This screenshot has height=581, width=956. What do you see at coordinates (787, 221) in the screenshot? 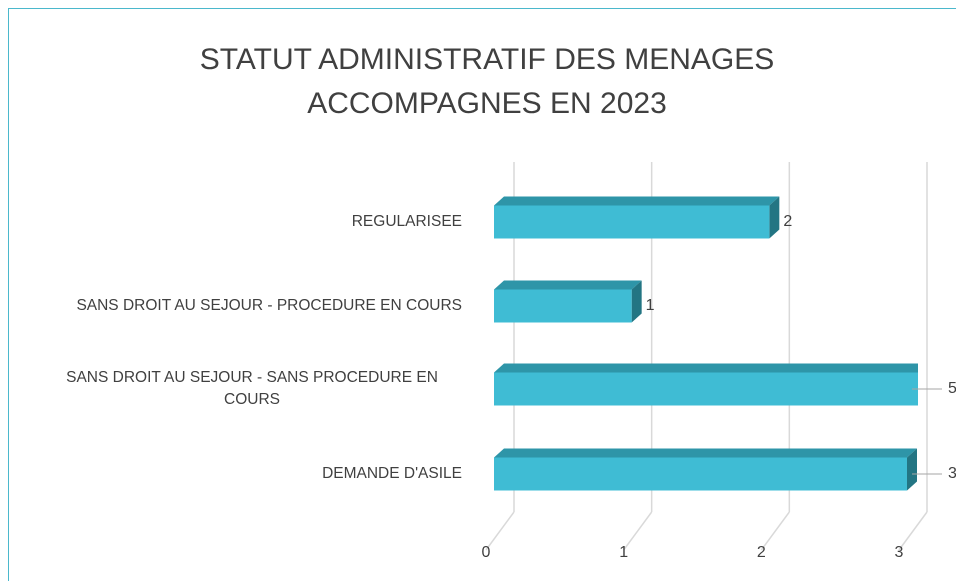
I see `value-label: 2` at bounding box center [787, 221].